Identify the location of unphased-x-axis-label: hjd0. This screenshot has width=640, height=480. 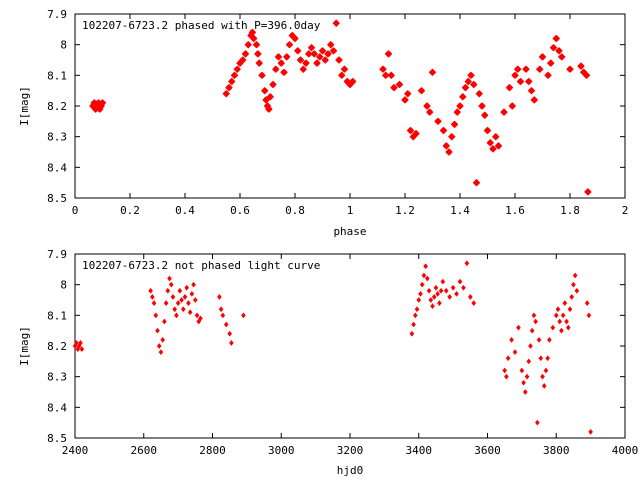
(350, 470).